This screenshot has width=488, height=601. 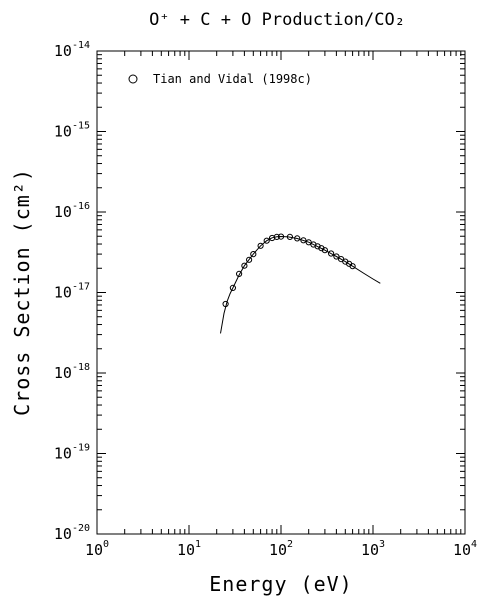 What do you see at coordinates (72, 131) in the screenshot?
I see `y-tick-label: 10-15` at bounding box center [72, 131].